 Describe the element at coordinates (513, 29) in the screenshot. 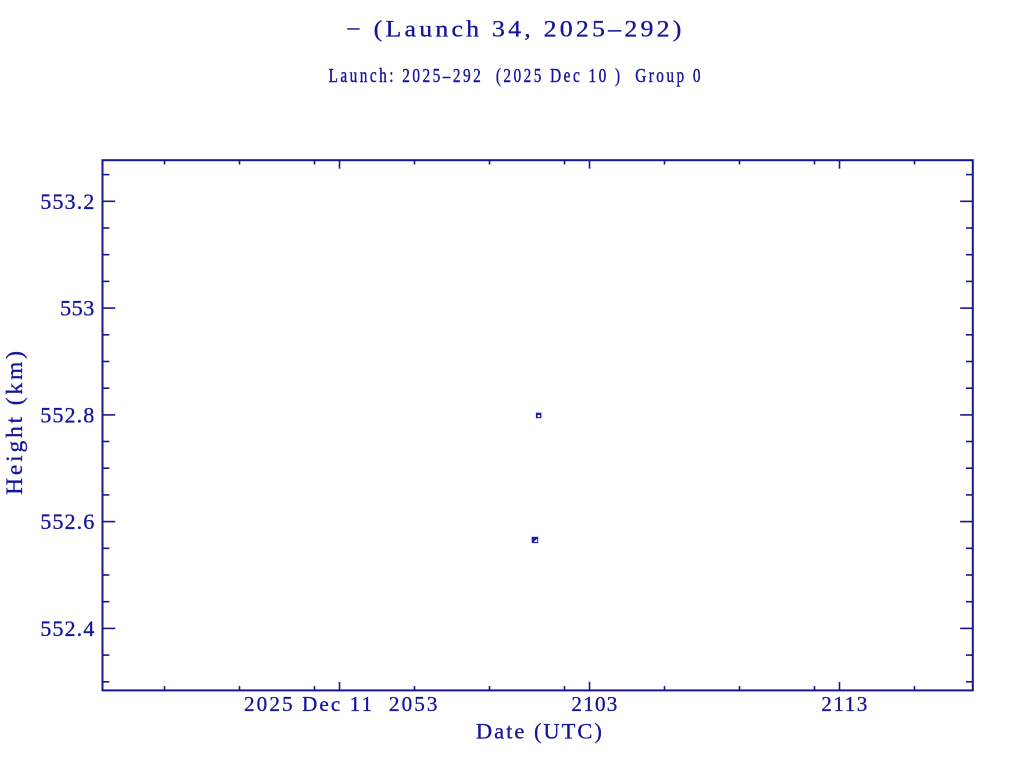

I see `svg-text: − (Launch 34, 2025–292)` at that location.